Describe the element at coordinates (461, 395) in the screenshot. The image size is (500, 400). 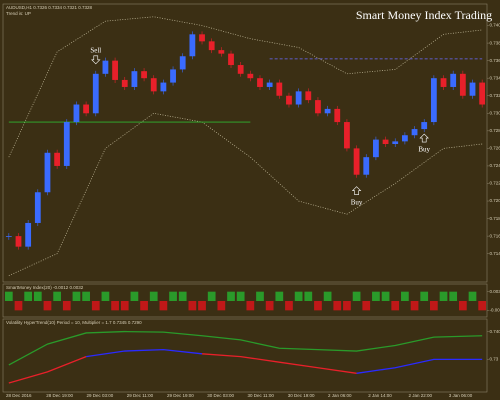
I see `x-tick-label: 3 Jan 06:00` at that location.